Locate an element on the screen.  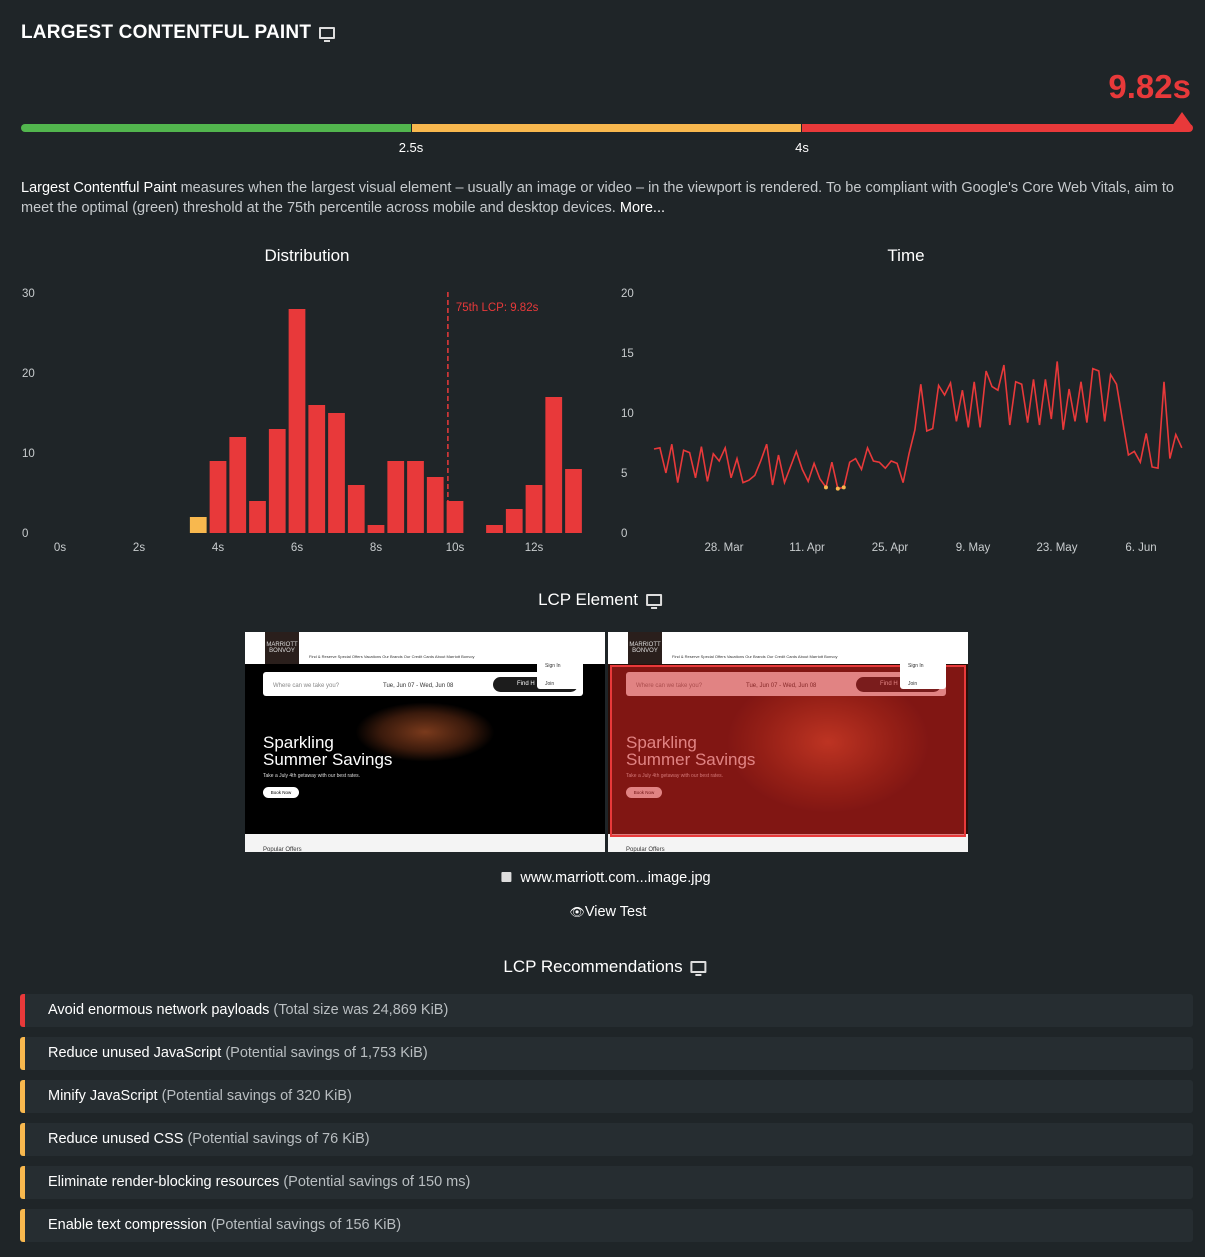
x-tick-label: 0s is located at coordinates (60, 548).